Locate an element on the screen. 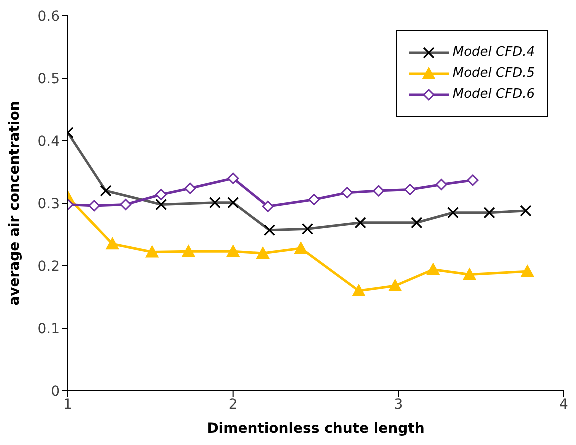 Image resolution: width=576 pixels, height=445 pixels. legend-label: Model CFD.6 is located at coordinates (493, 94).